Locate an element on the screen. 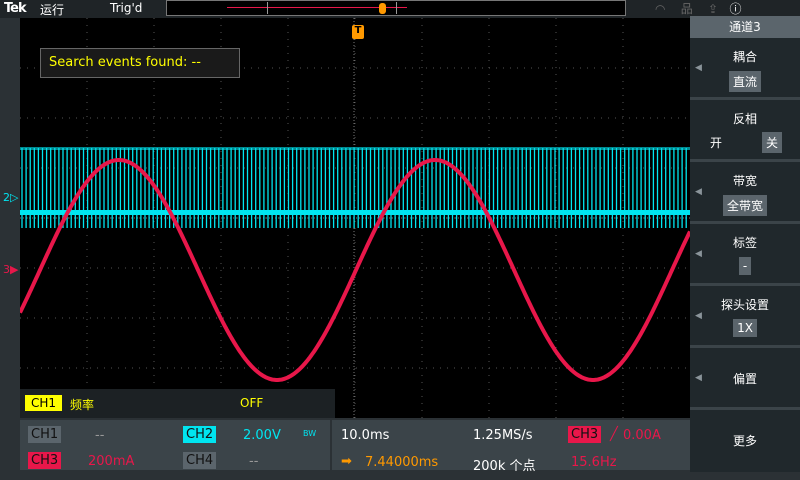 This screenshot has width=800, height=480. menu-more: 更多 is located at coordinates (745, 441).